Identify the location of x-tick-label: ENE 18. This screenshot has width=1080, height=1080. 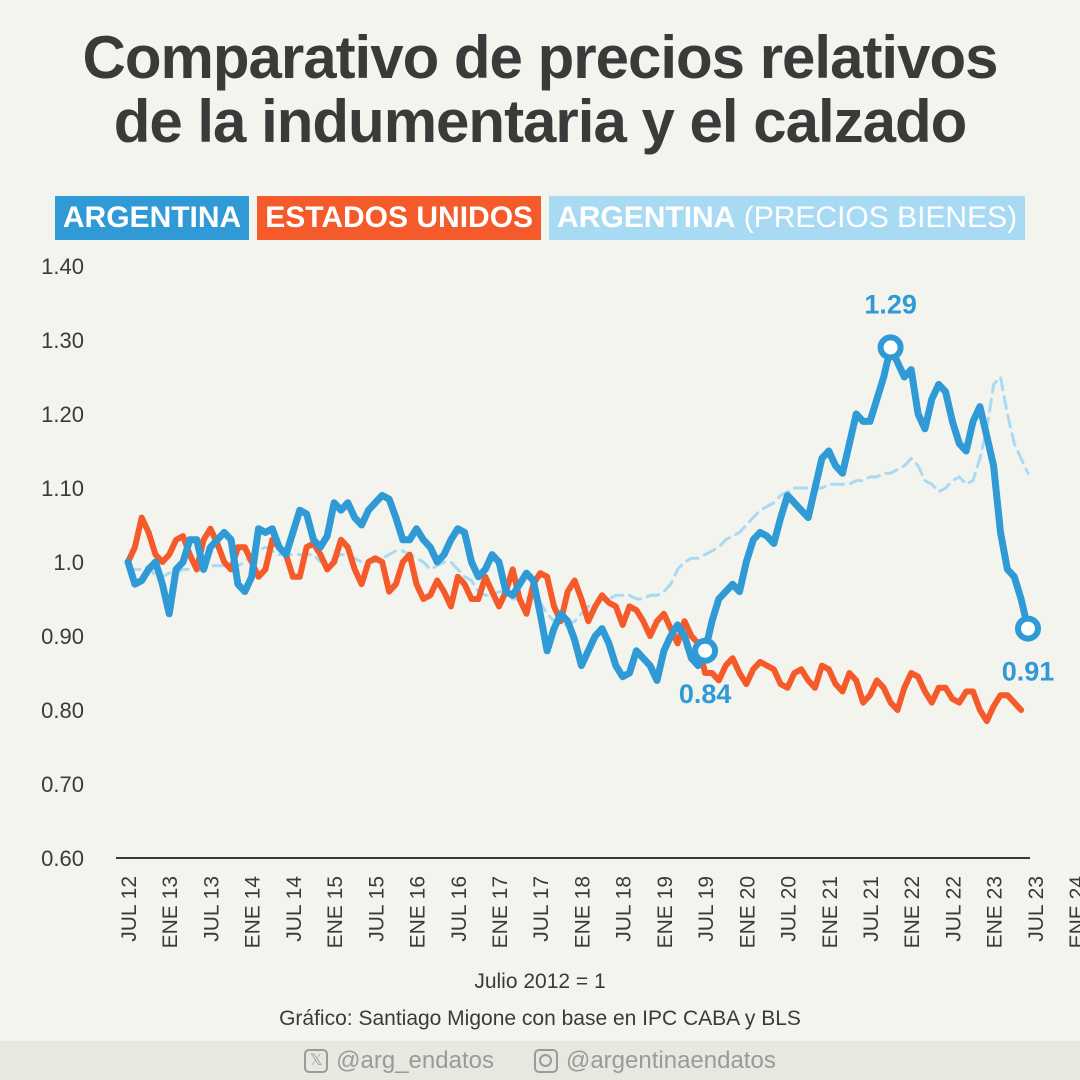
(582, 912).